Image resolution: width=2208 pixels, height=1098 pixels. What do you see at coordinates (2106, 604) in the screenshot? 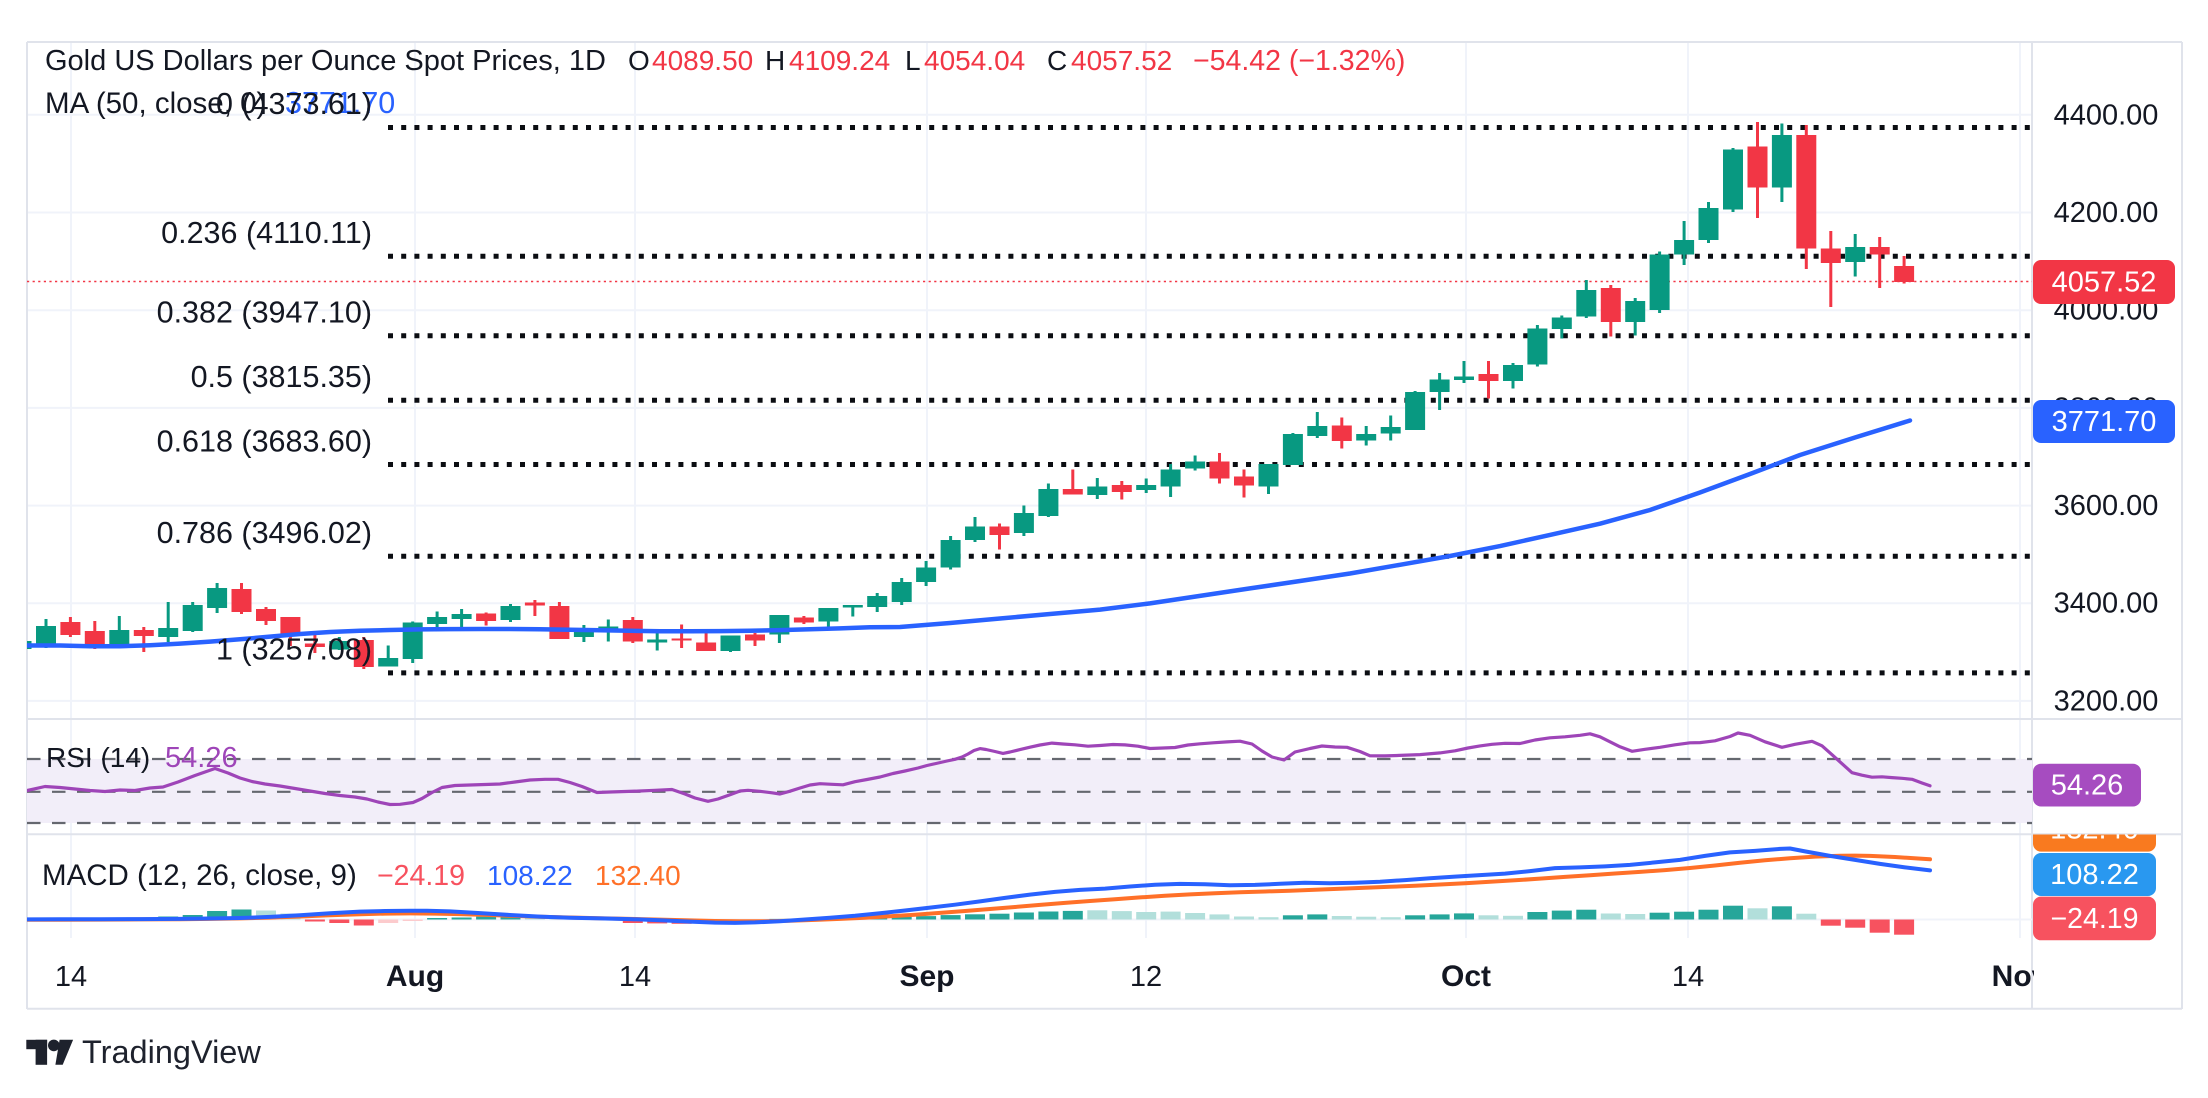
I see `svg-text: 3400.00` at bounding box center [2106, 604].